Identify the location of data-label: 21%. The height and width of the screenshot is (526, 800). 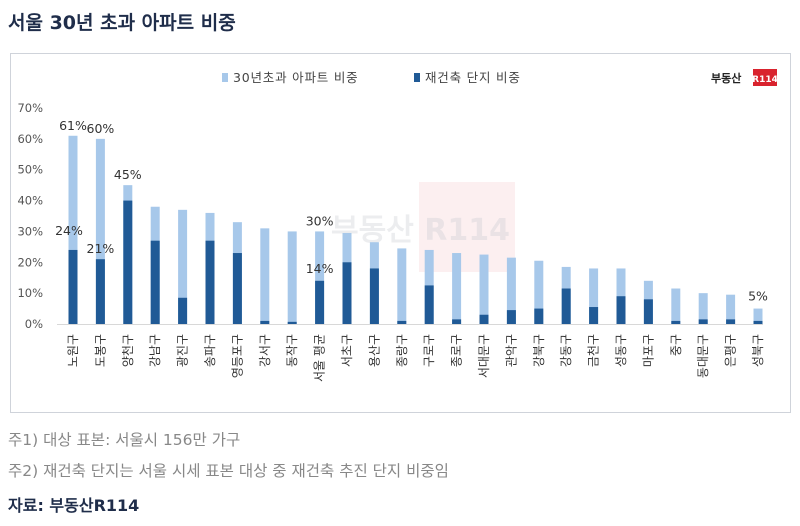
(101, 248).